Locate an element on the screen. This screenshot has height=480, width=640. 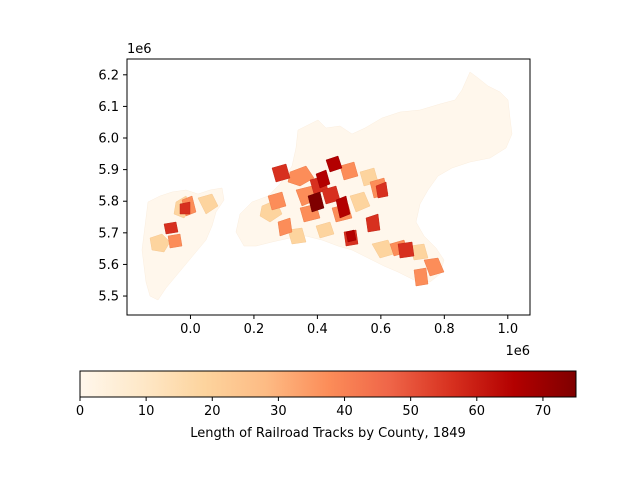
colorbar-ticks: 0 10 20 30 40 50 60 70 is located at coordinates (313, 408).